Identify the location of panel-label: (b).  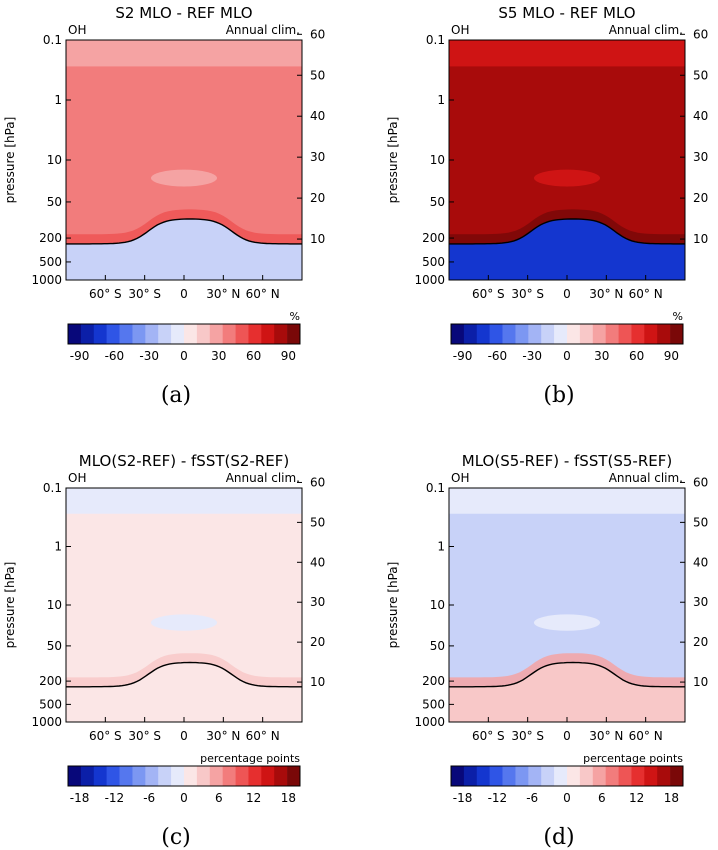
(558, 395).